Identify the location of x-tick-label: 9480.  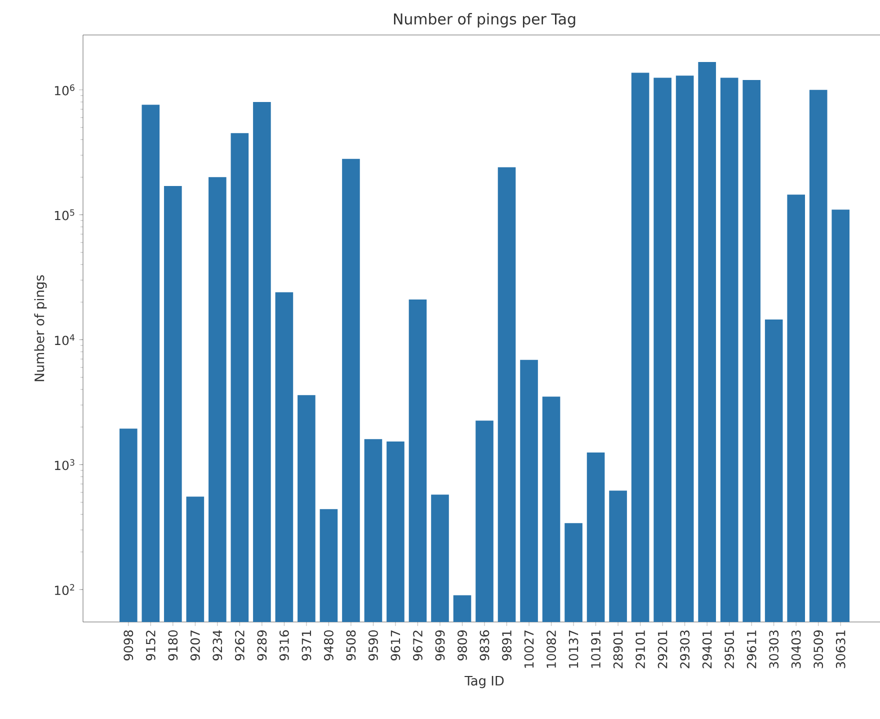
(329, 645).